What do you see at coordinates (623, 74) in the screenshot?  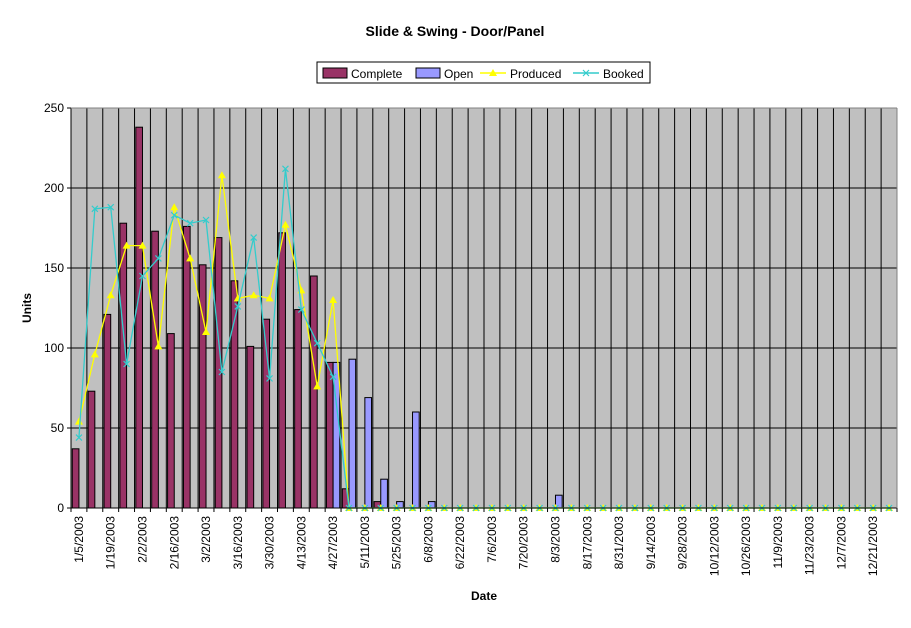 I see `legend-label-booked: Booked` at bounding box center [623, 74].